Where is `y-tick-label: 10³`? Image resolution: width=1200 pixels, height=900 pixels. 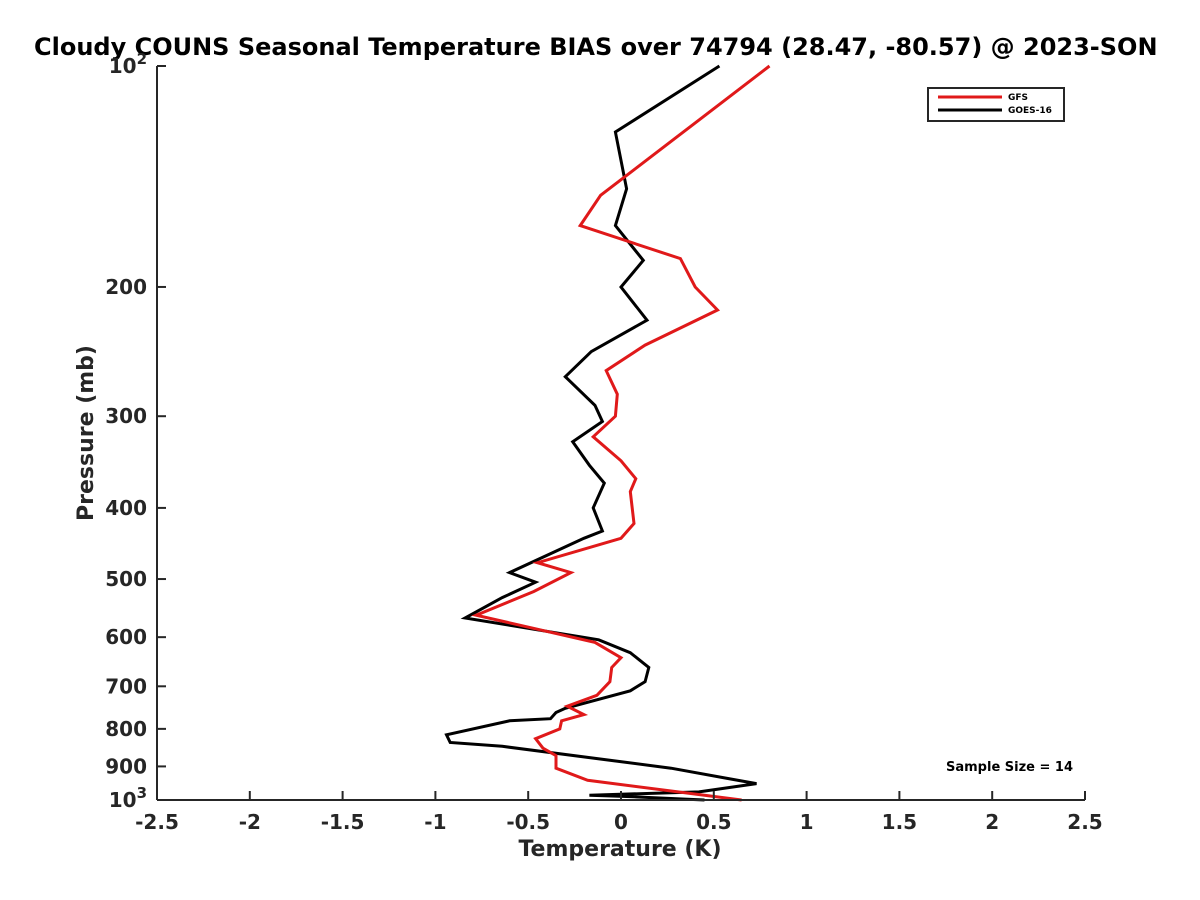
y-tick-label: 10³ is located at coordinates (128, 798).